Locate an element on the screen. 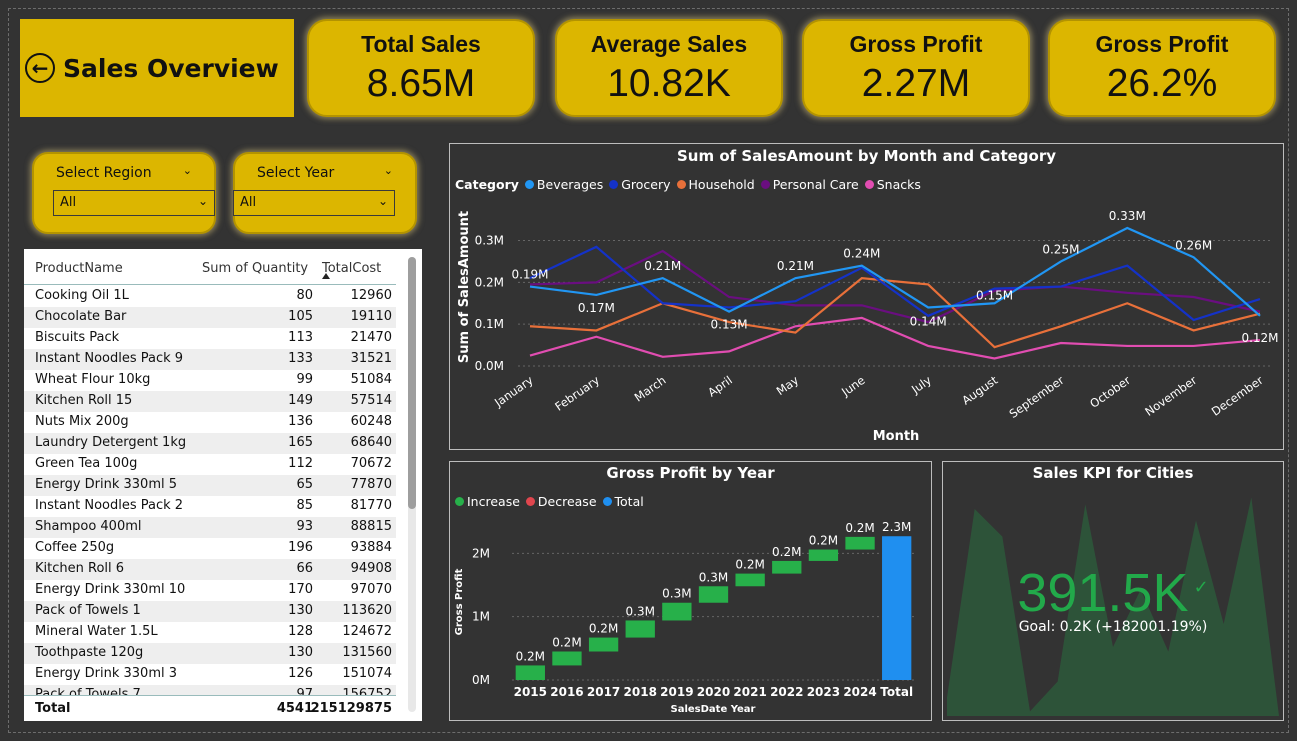 The width and height of the screenshot is (1297, 741). table-row: Coffee 250g 196 93884 is located at coordinates (210, 548).